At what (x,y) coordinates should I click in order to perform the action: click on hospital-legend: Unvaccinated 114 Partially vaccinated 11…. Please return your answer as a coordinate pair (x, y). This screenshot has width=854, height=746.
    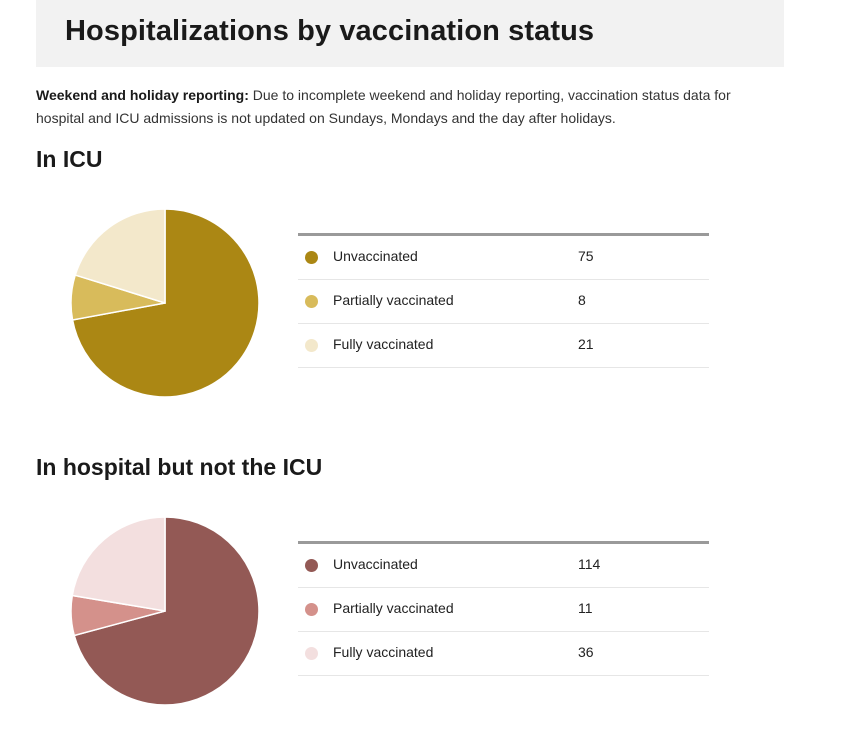
    Looking at the image, I should click on (503, 608).